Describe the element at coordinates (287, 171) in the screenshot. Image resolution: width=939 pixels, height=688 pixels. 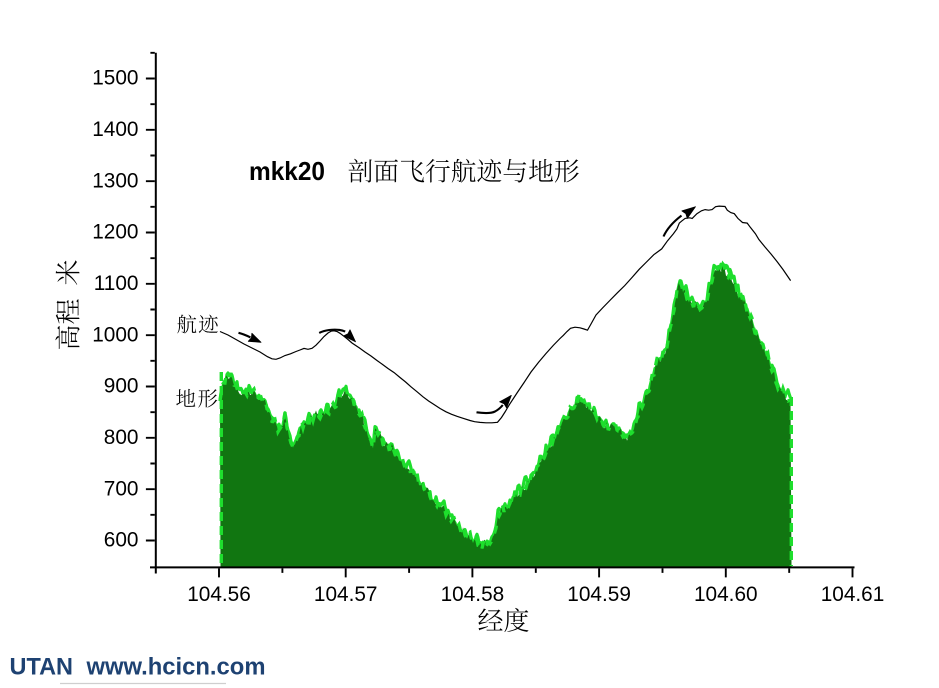
I see `svg-text: mkk20` at that location.